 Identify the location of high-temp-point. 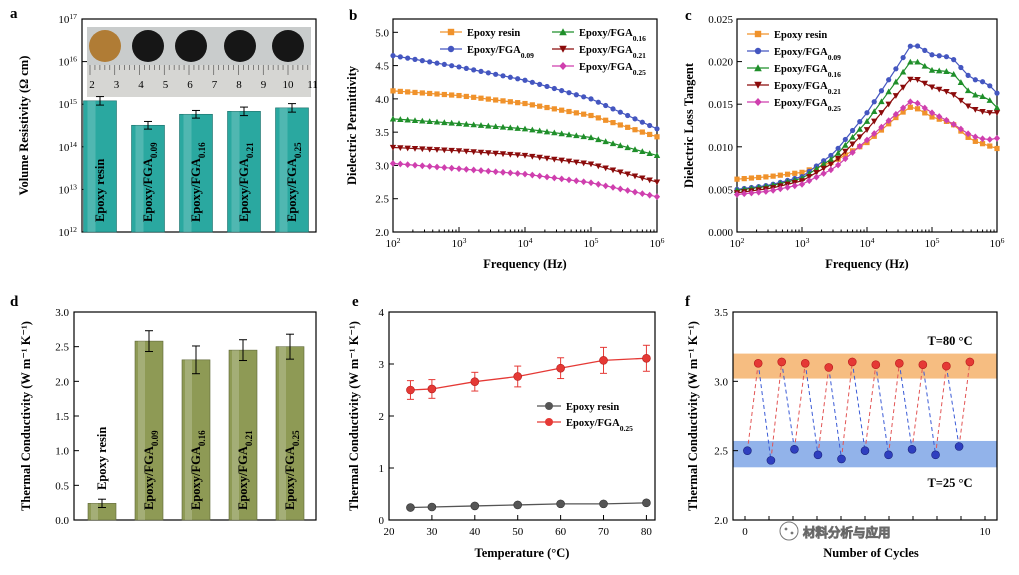
(805, 363).